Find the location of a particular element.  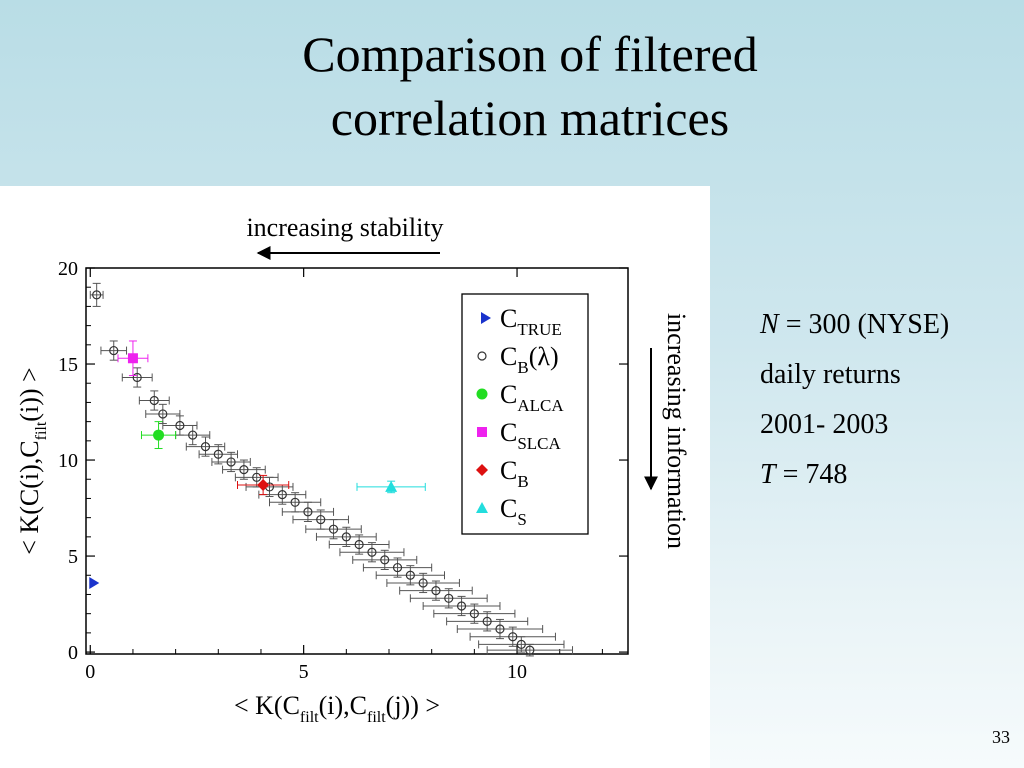

x-tick-label: 10 is located at coordinates (517, 672).